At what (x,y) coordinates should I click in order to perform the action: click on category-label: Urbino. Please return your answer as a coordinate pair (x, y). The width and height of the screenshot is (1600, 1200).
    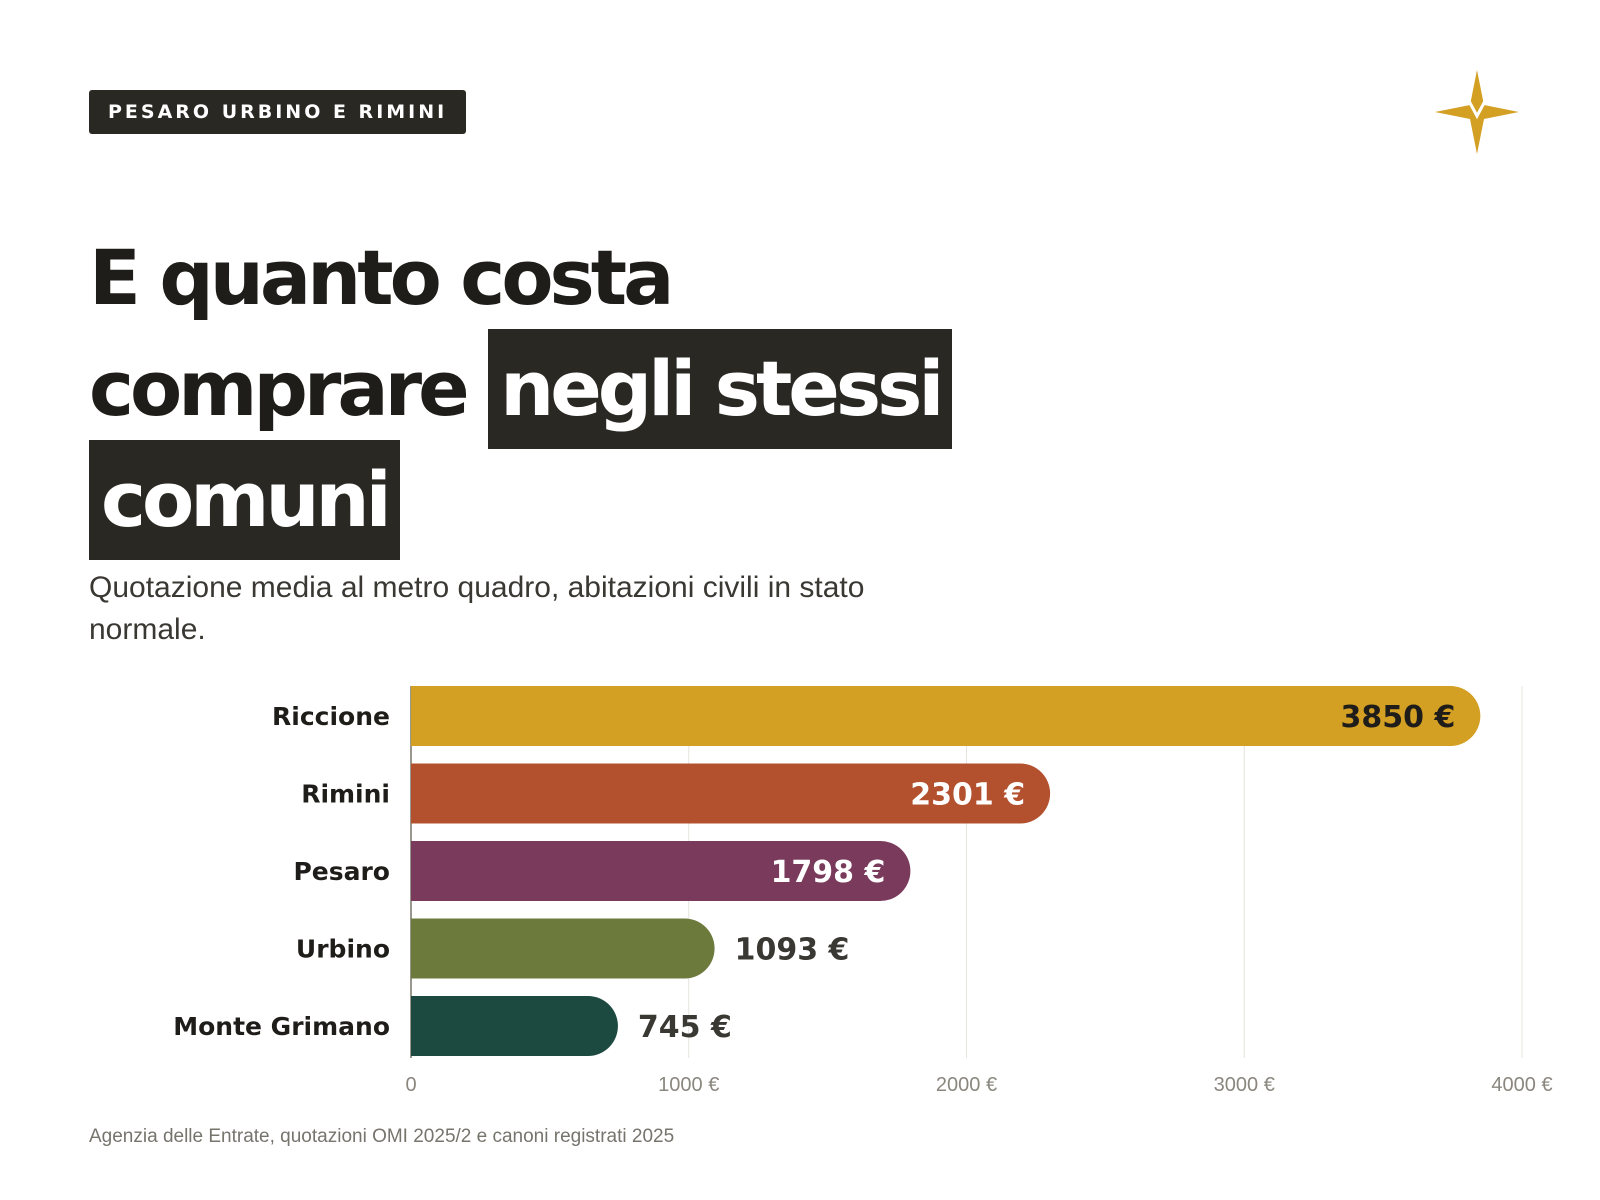
    Looking at the image, I should click on (343, 949).